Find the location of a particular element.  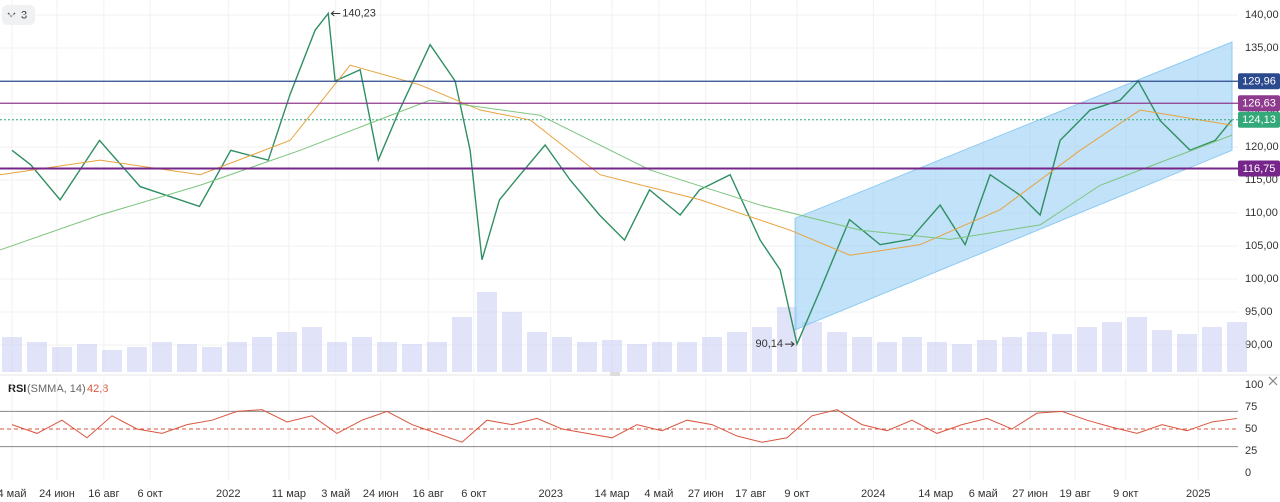

y-tick-label: 115,00 is located at coordinates (1261, 180).